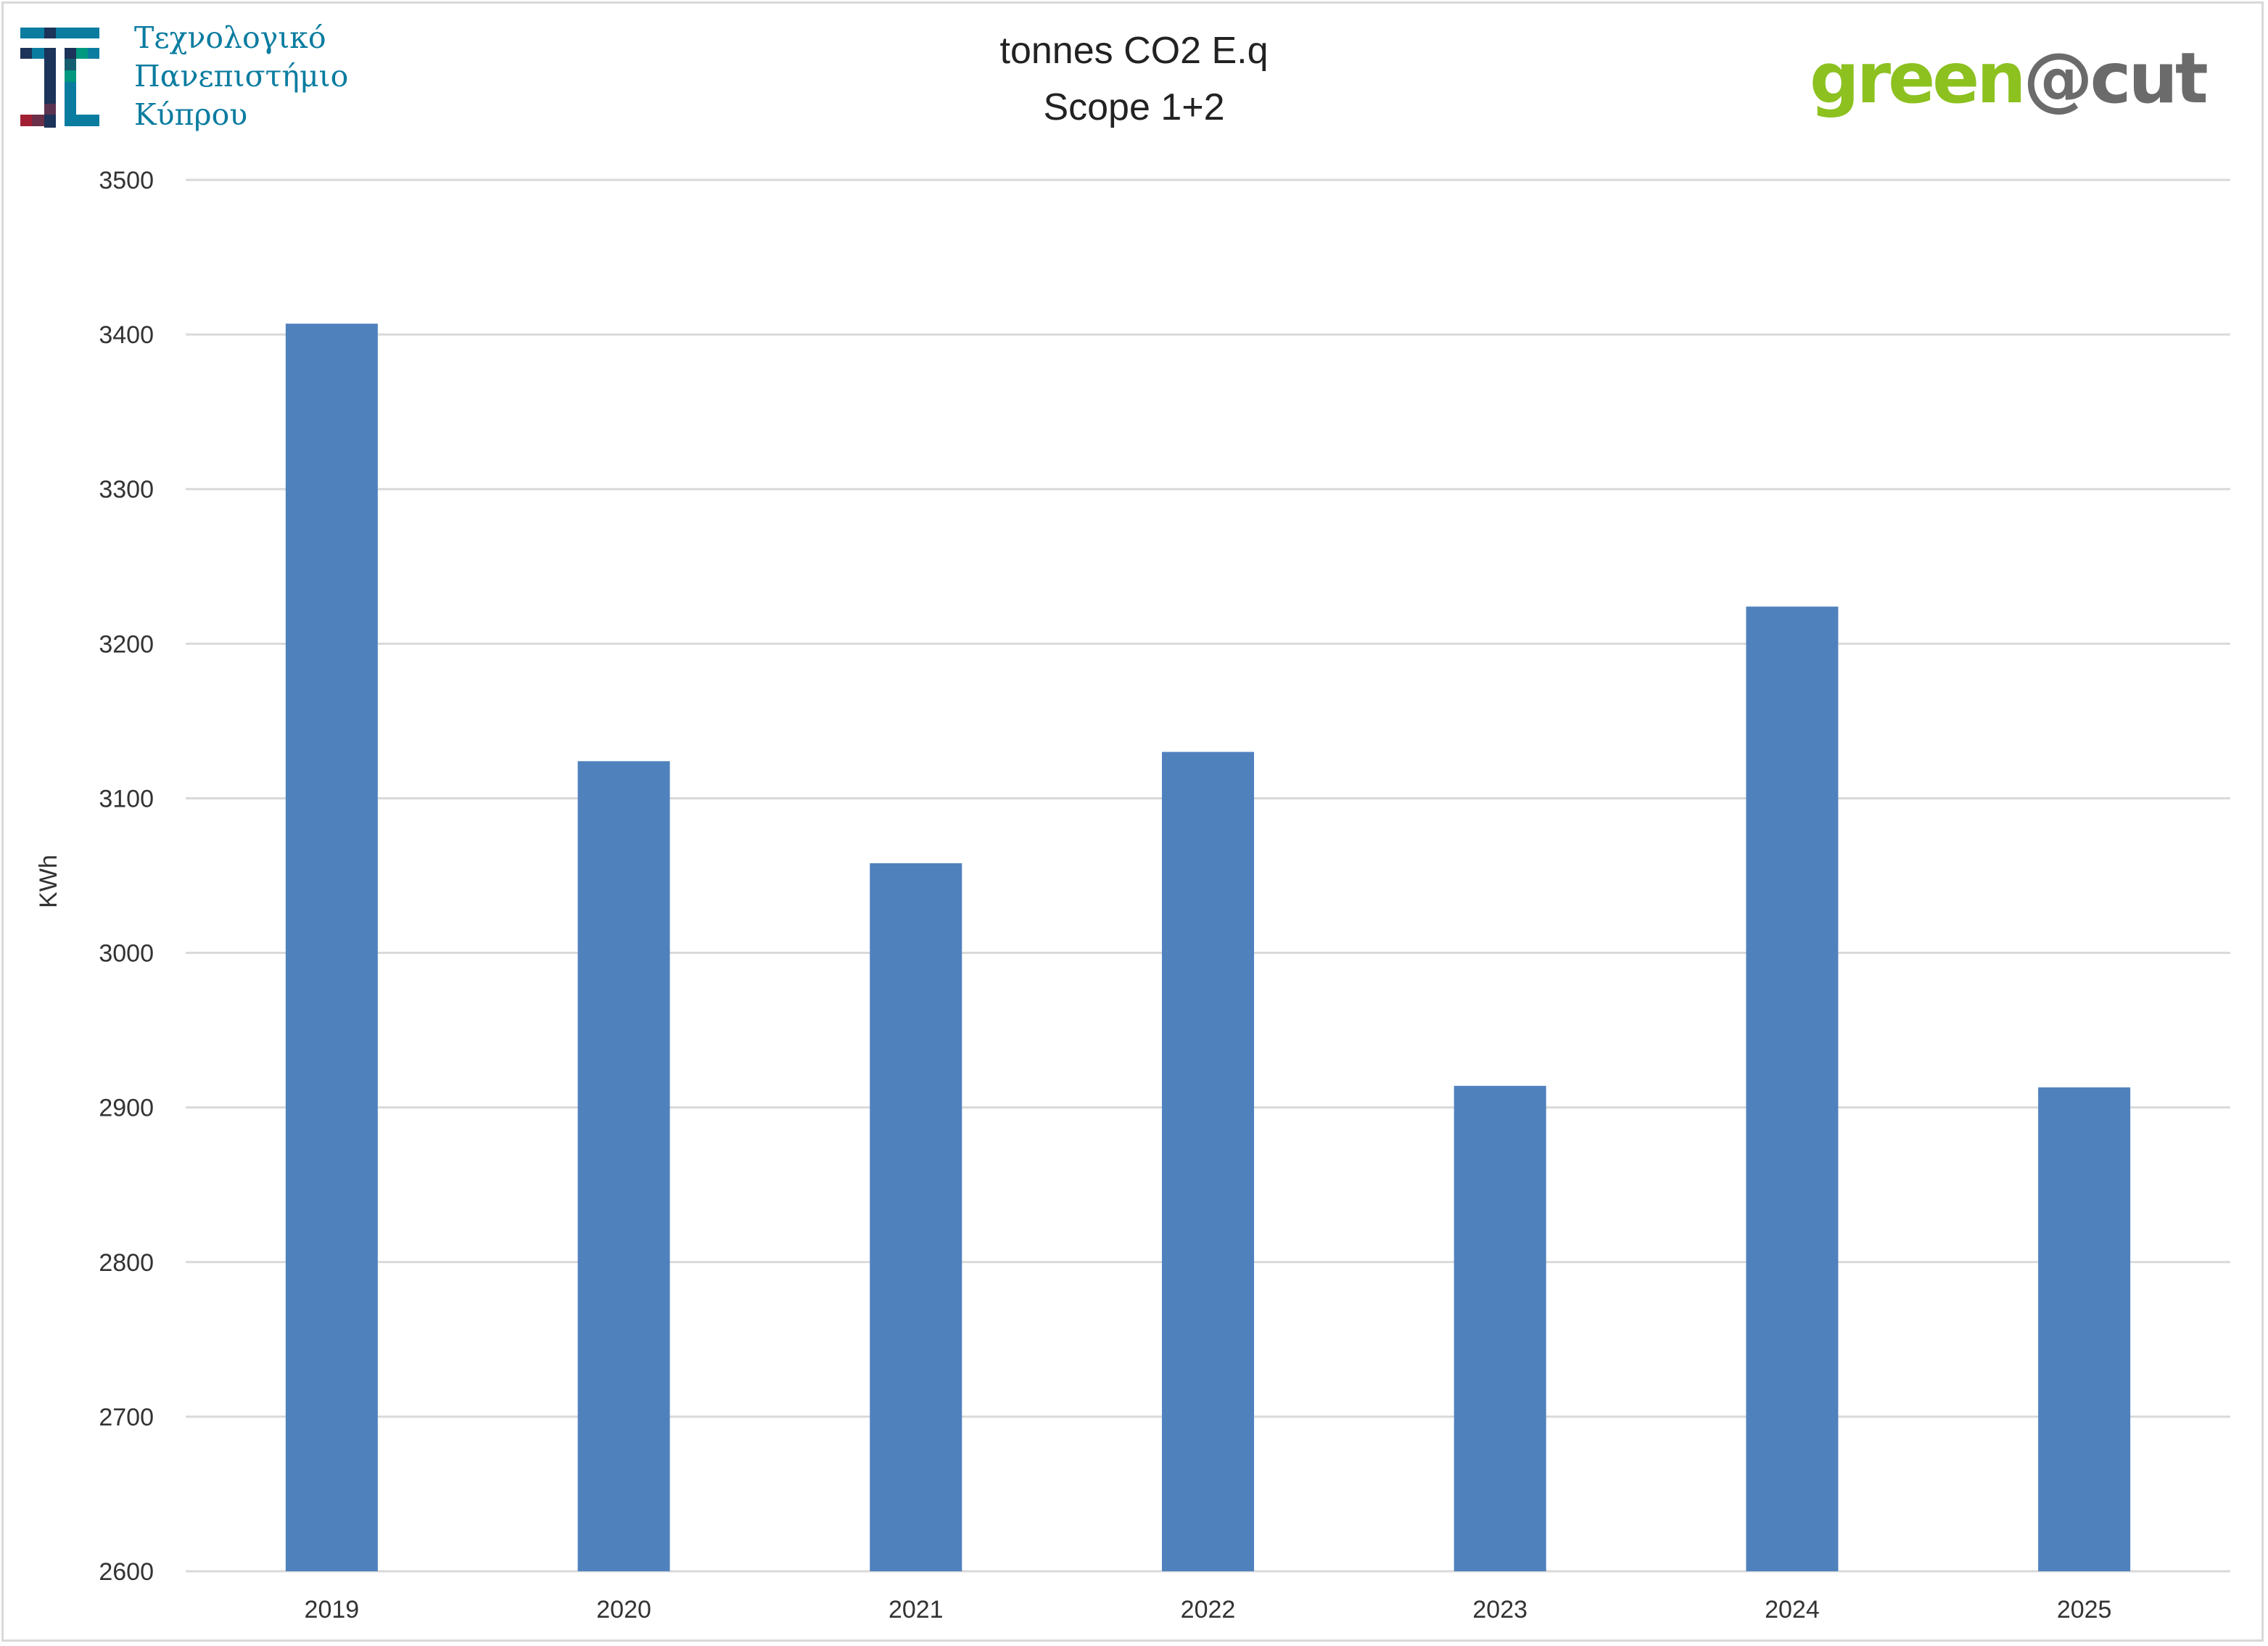  Describe the element at coordinates (126, 335) in the screenshot. I see `y-tick-label: 3400` at that location.